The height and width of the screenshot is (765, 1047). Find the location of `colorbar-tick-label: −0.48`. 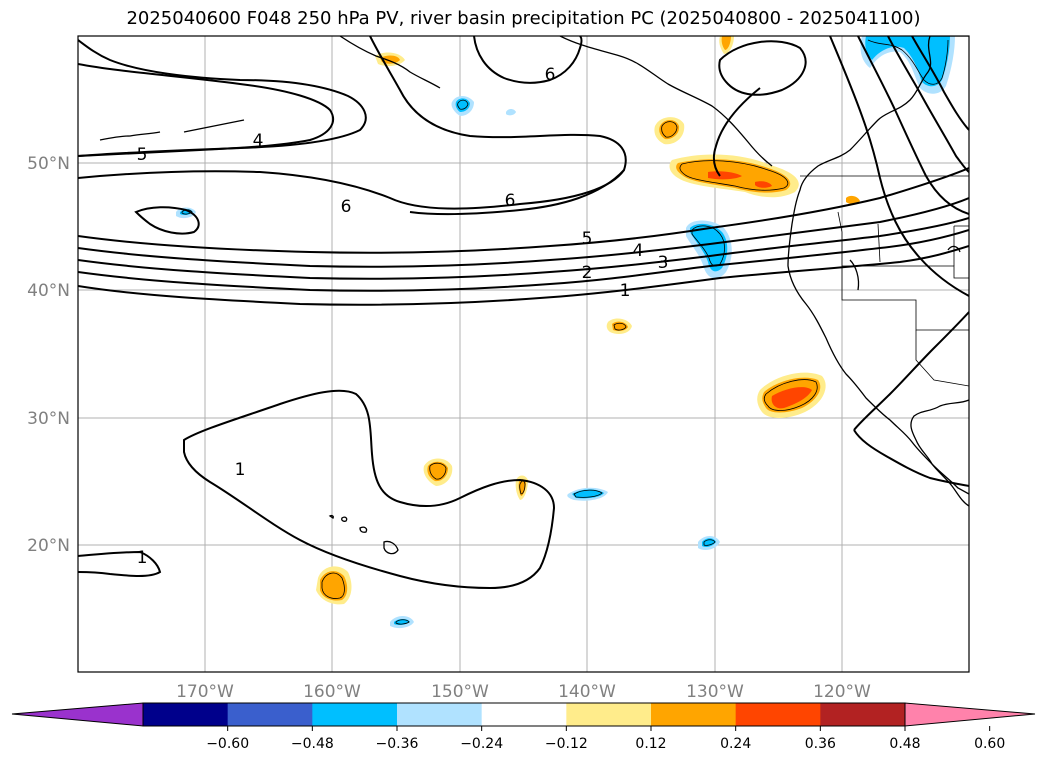

colorbar-tick-label: −0.48 is located at coordinates (312, 744).